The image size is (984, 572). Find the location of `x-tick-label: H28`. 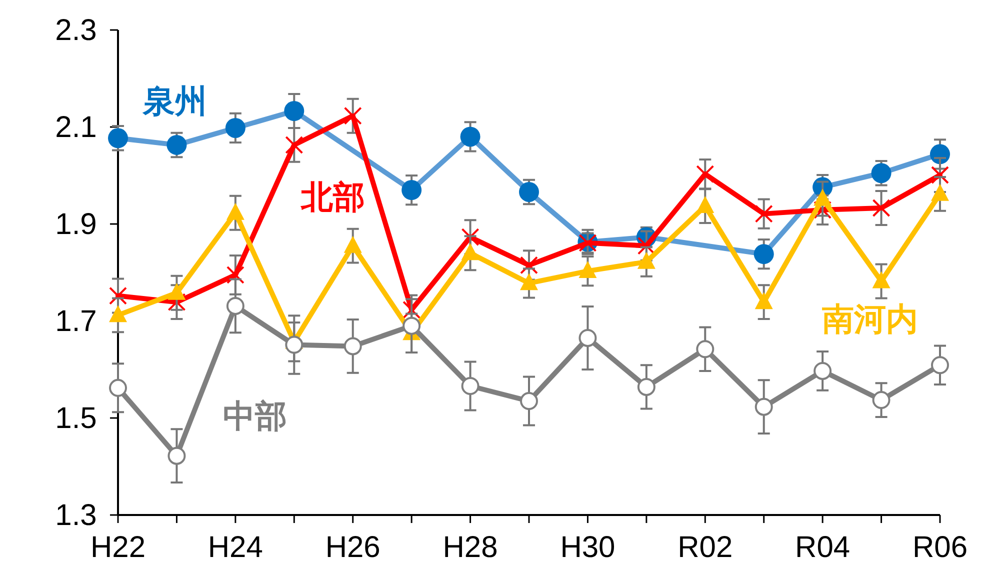

x-tick-label: H28 is located at coordinates (470, 547).